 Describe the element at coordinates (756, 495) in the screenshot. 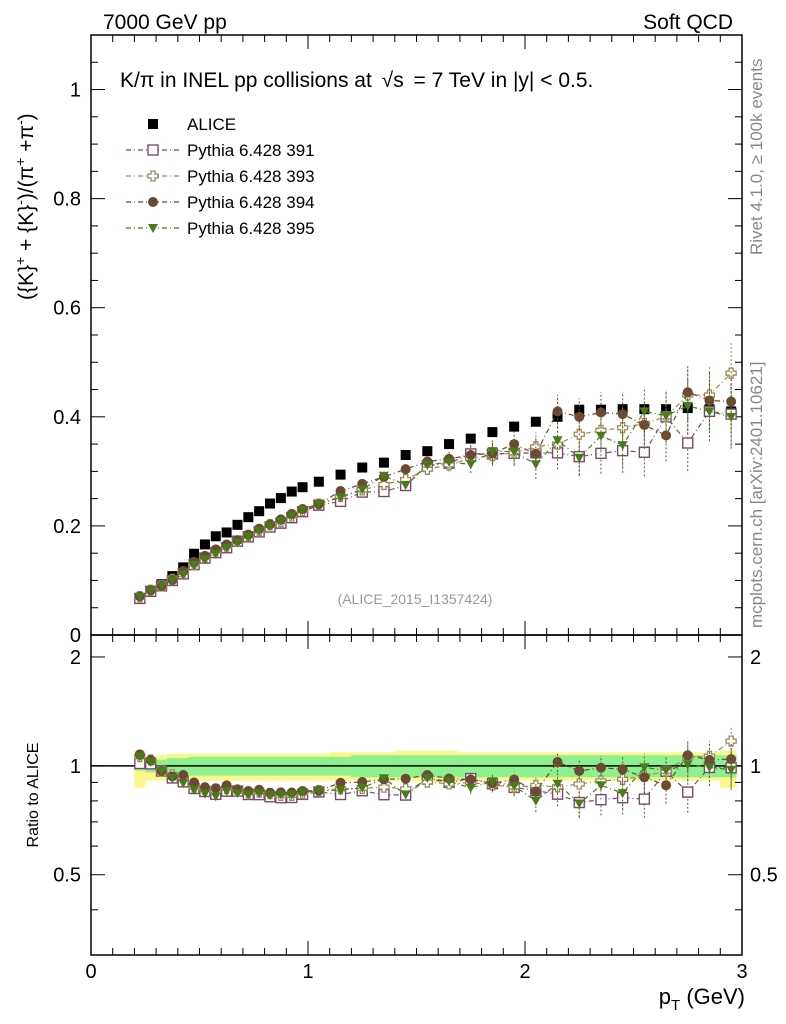

I see `mcplots-label: mcplots.cern.ch [arXiv:2401.10621]` at that location.